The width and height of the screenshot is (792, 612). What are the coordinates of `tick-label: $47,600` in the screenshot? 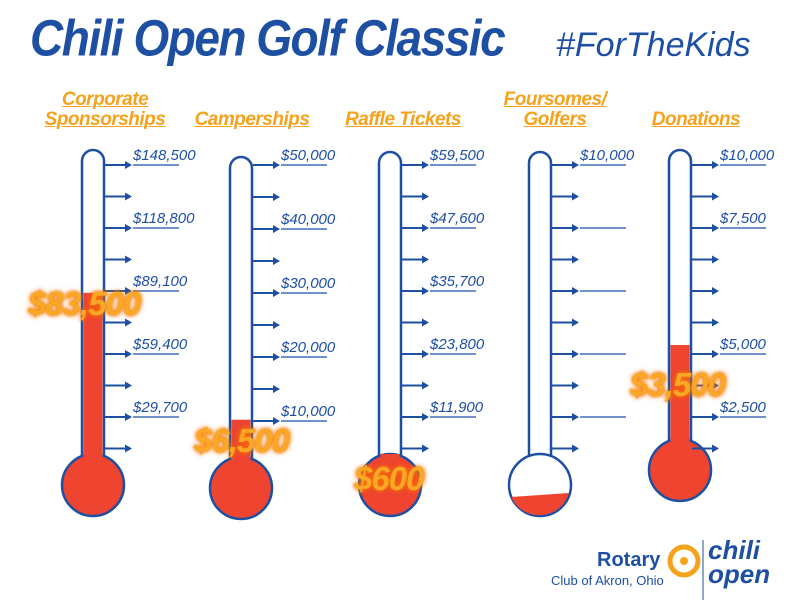 It's located at (457, 218).